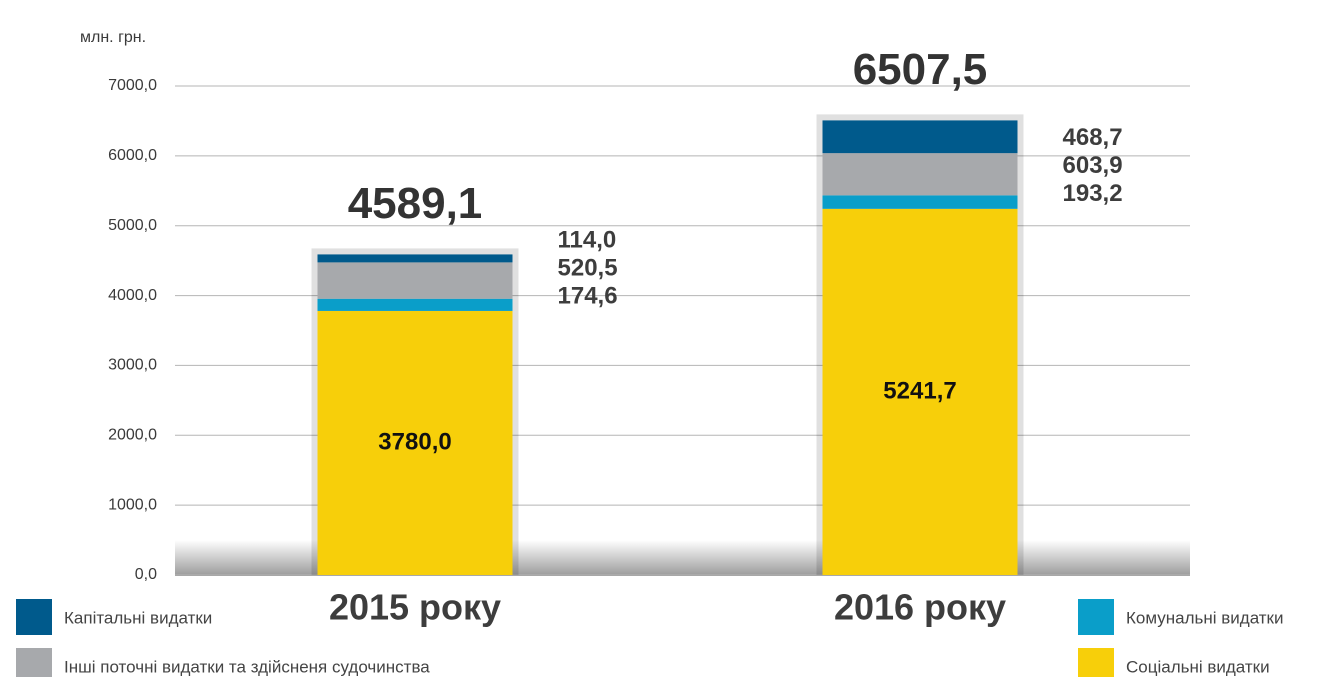  Describe the element at coordinates (1093, 193) in the screenshot. I see `value-label: 193,2` at that location.